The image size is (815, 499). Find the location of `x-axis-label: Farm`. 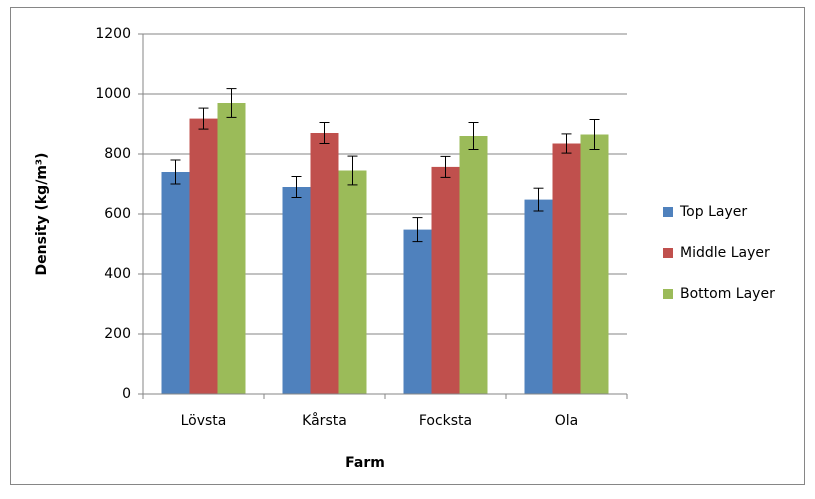

x-axis-label: Farm is located at coordinates (365, 463).